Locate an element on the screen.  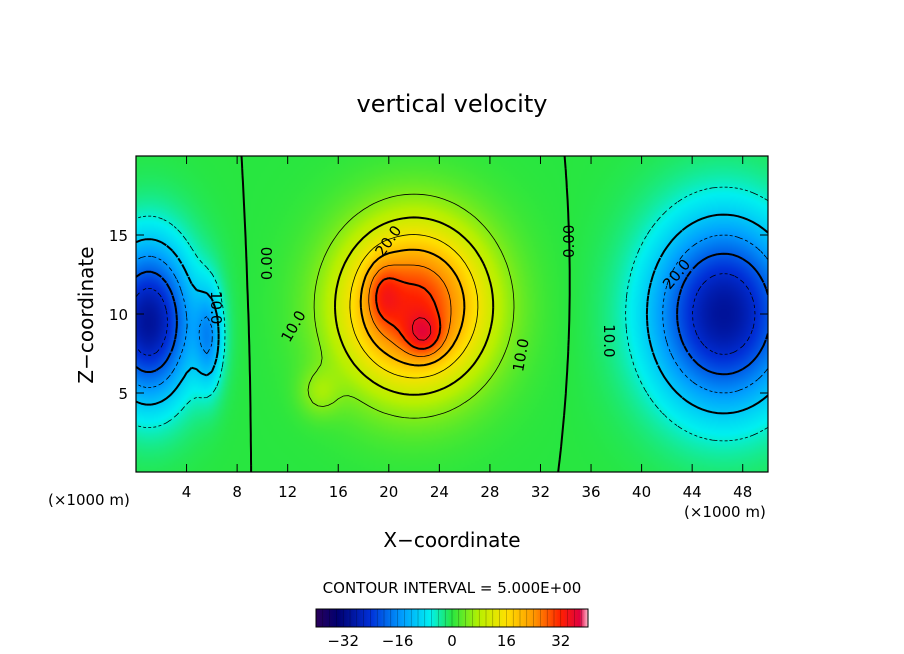
contour-interval-text: CONTOUR INTERVAL = 5.000E+00 is located at coordinates (452, 588).